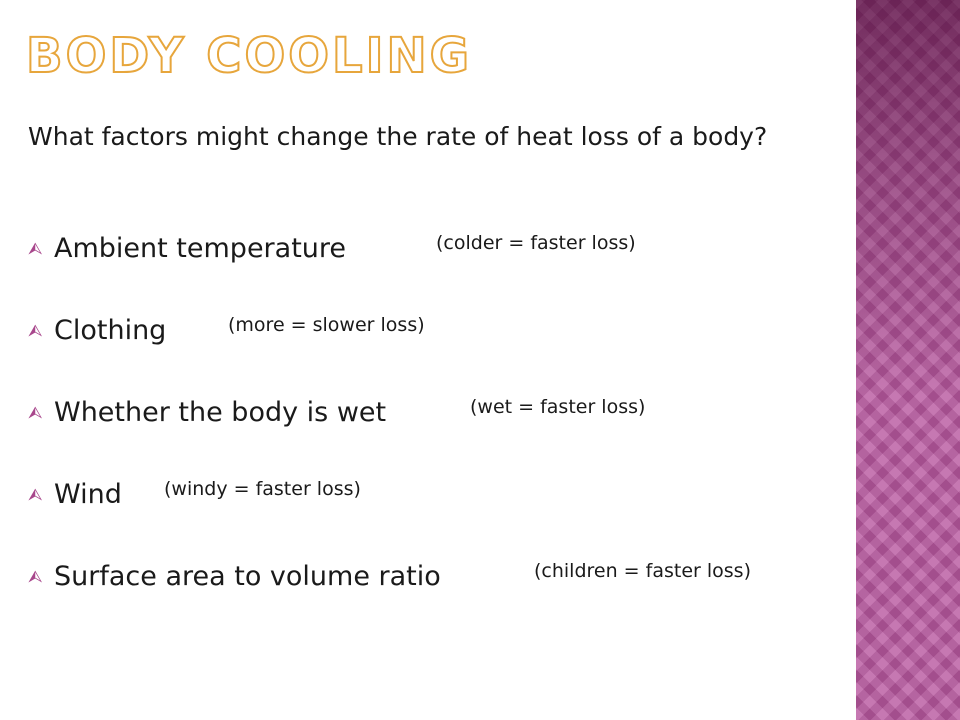  Describe the element at coordinates (262, 489) in the screenshot. I see `factor-note: (windy = faster loss)` at that location.